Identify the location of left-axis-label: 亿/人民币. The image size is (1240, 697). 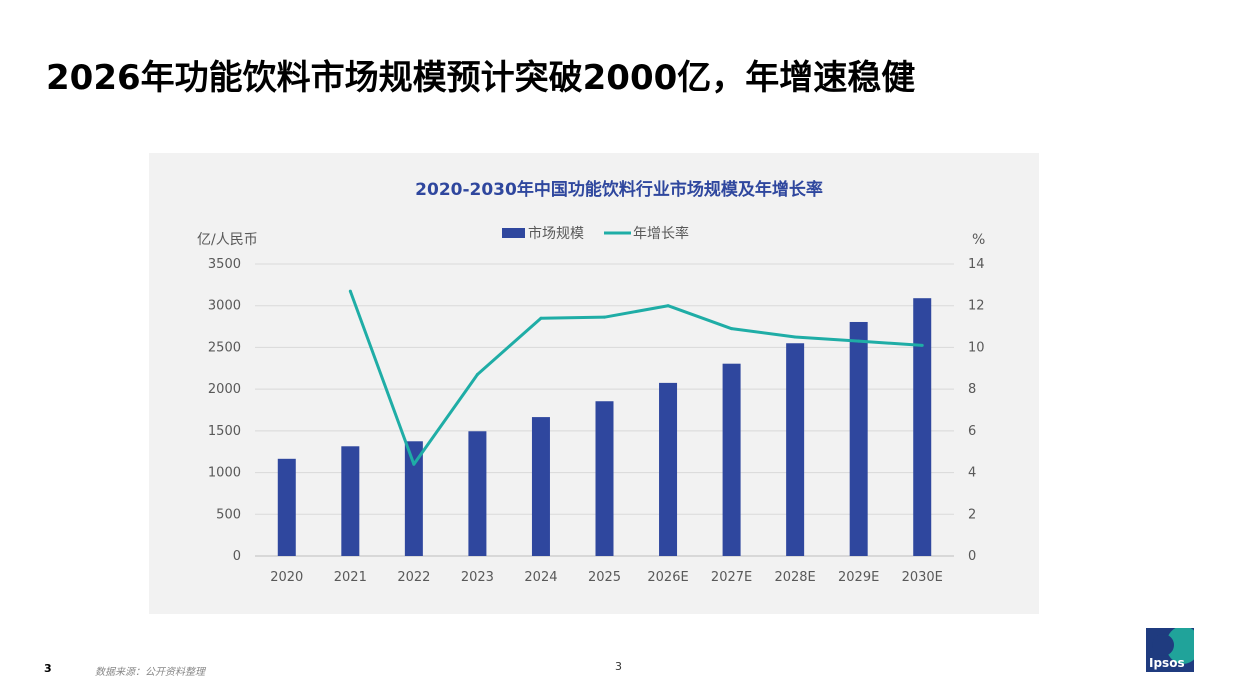
(227, 240).